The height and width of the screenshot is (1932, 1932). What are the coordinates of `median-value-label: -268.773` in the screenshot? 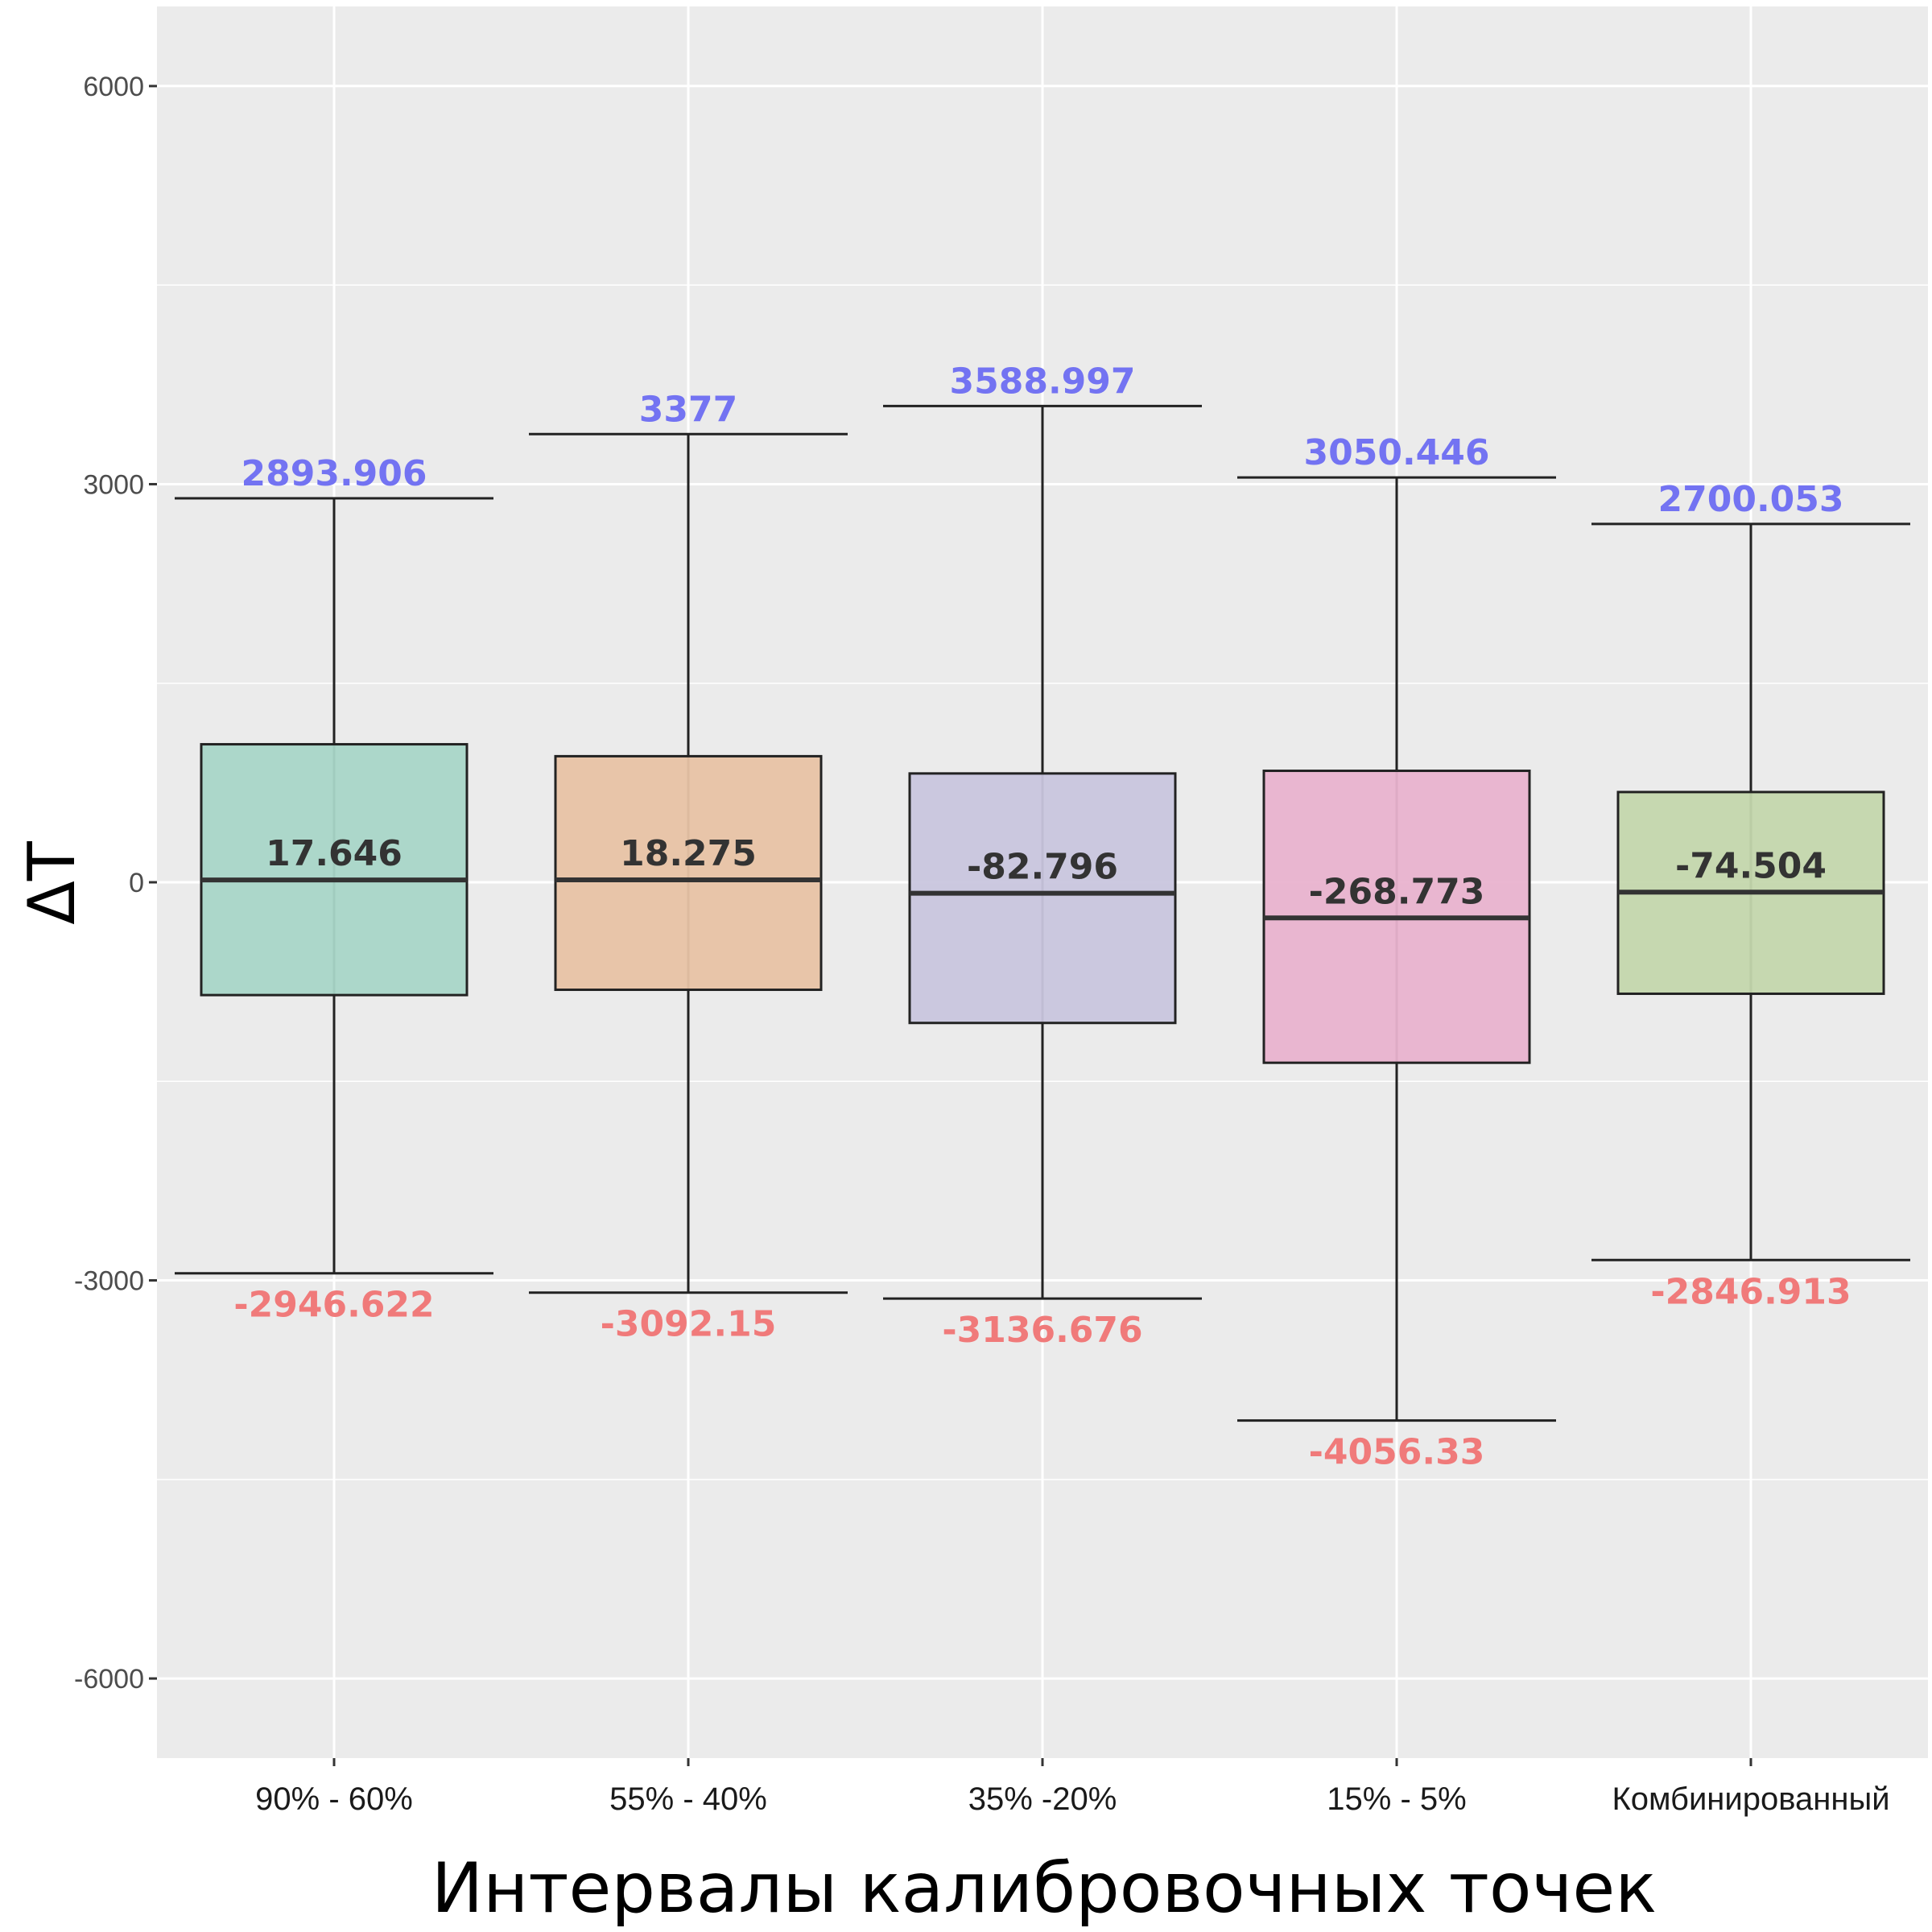 It's located at (1397, 891).